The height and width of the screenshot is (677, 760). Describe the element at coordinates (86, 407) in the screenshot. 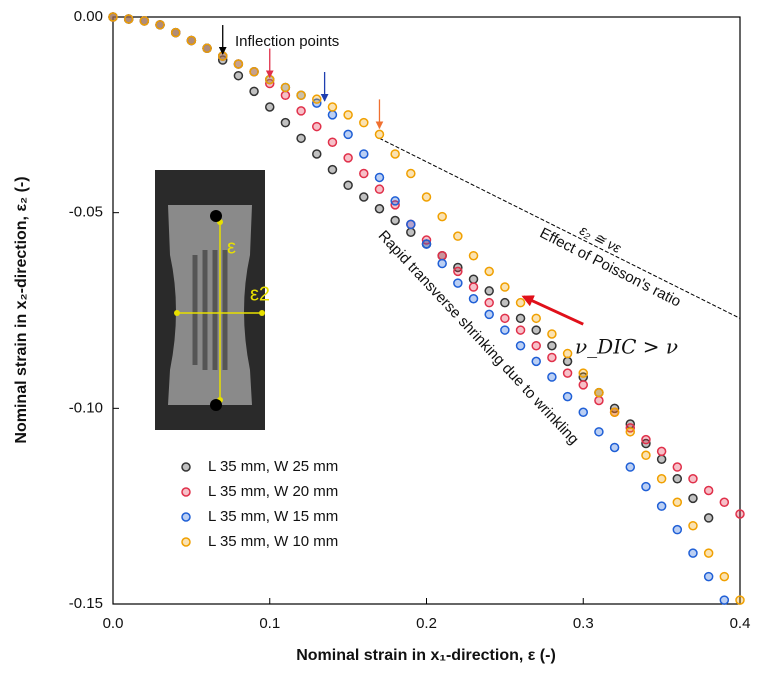

I see `y-tick-label: -0.10` at that location.